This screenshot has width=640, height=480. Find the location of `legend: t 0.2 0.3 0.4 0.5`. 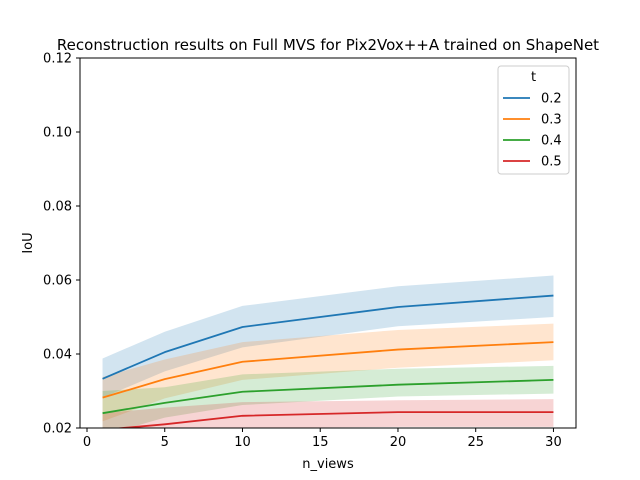

legend: t 0.2 0.3 0.4 0.5 is located at coordinates (533, 120).